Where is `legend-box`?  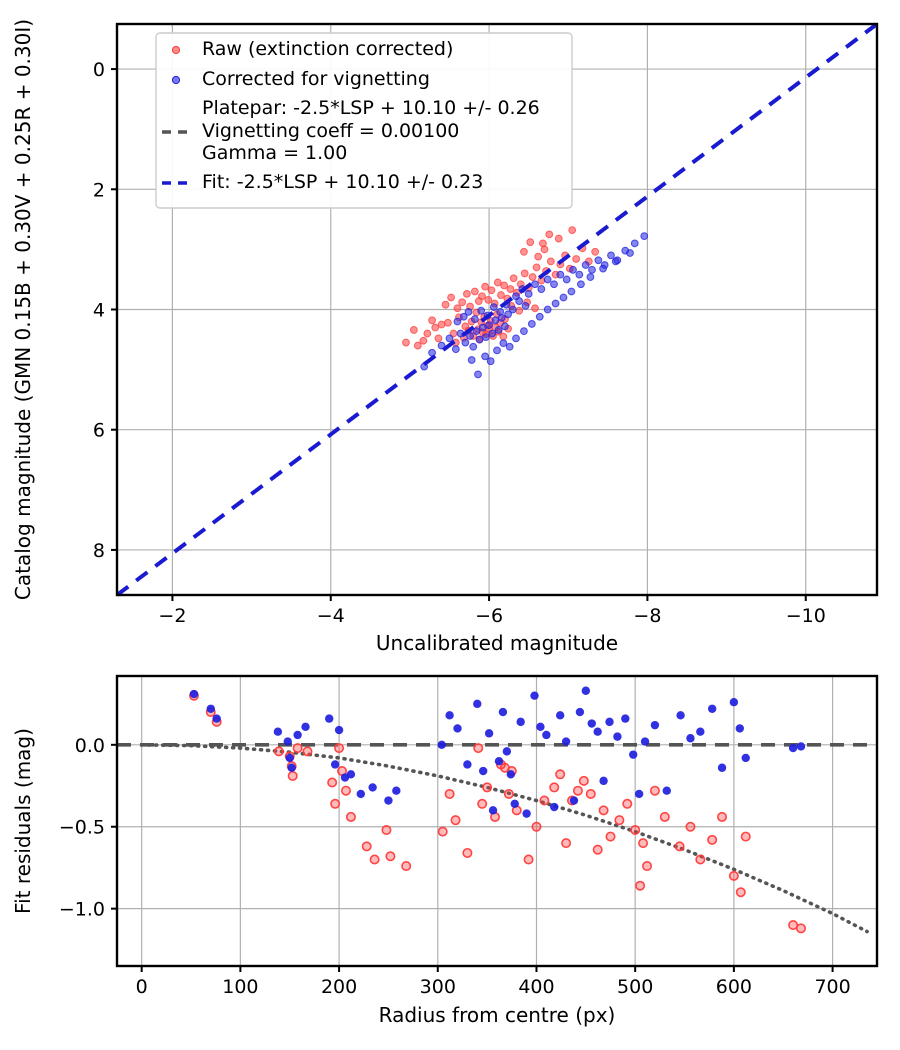 legend-box is located at coordinates (364, 120).